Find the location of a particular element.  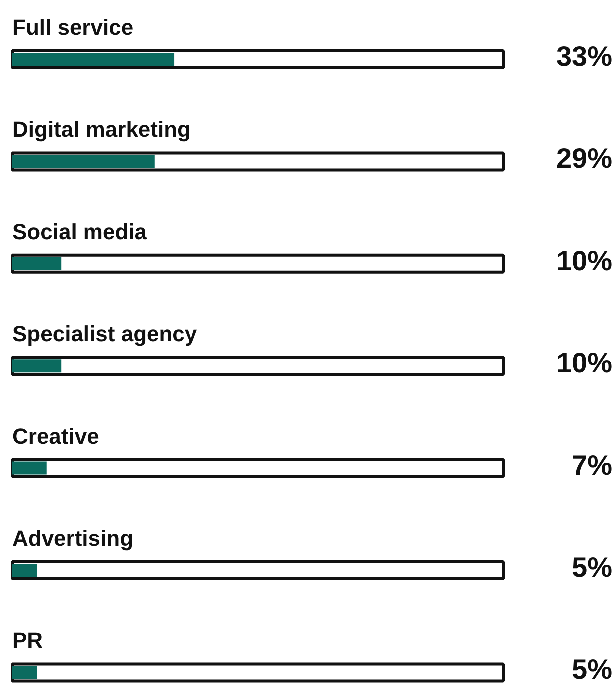

y-tick-label: Full service is located at coordinates (73, 27).